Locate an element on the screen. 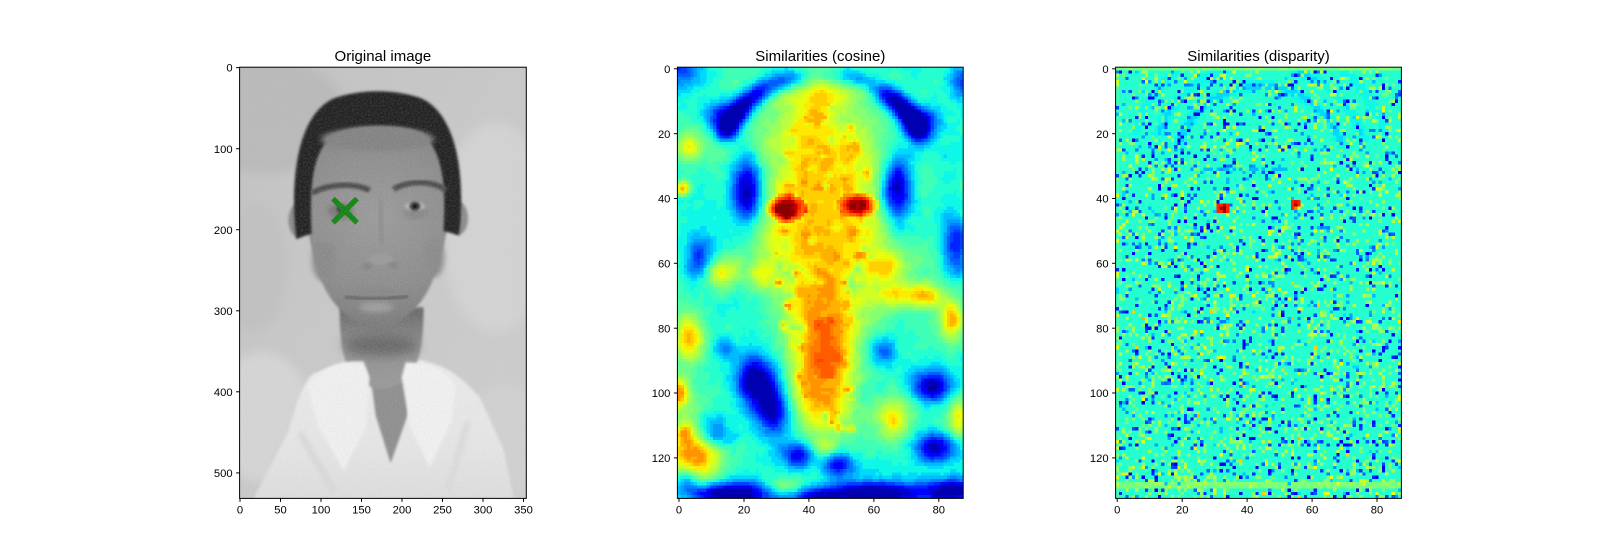 The height and width of the screenshot is (560, 1600). svg-text: 50 is located at coordinates (280, 511).